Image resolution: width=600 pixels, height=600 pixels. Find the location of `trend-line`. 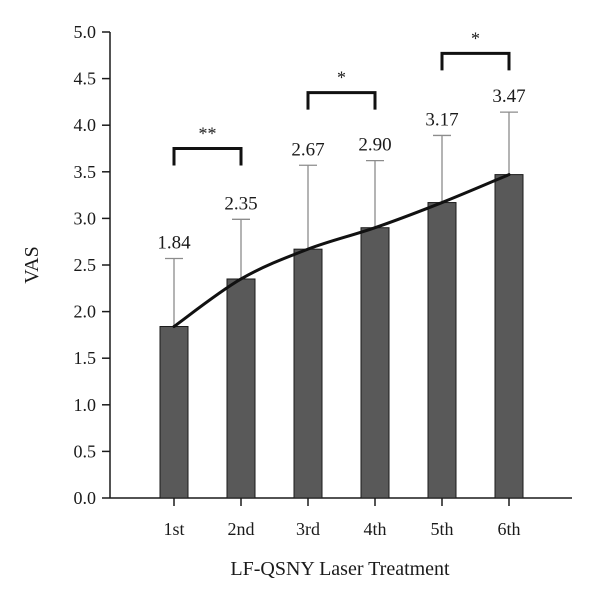

trend-line is located at coordinates (341, 251).